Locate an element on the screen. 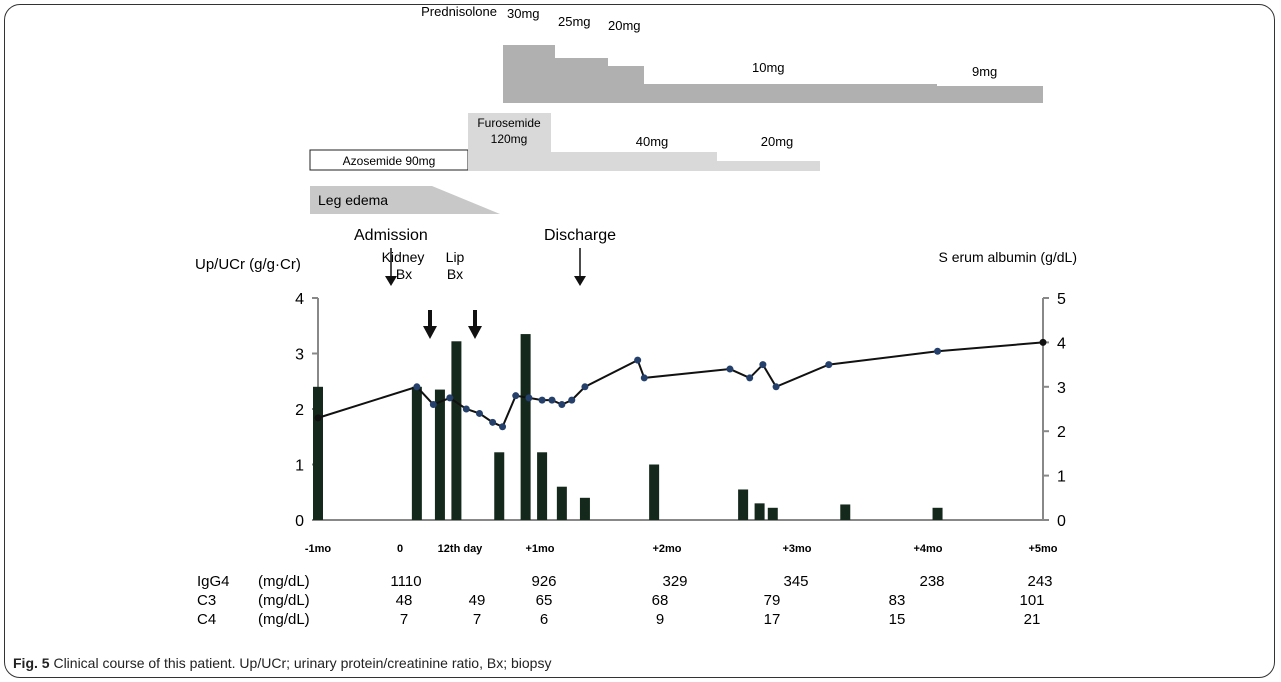  albumin-series-line is located at coordinates (680, 385).